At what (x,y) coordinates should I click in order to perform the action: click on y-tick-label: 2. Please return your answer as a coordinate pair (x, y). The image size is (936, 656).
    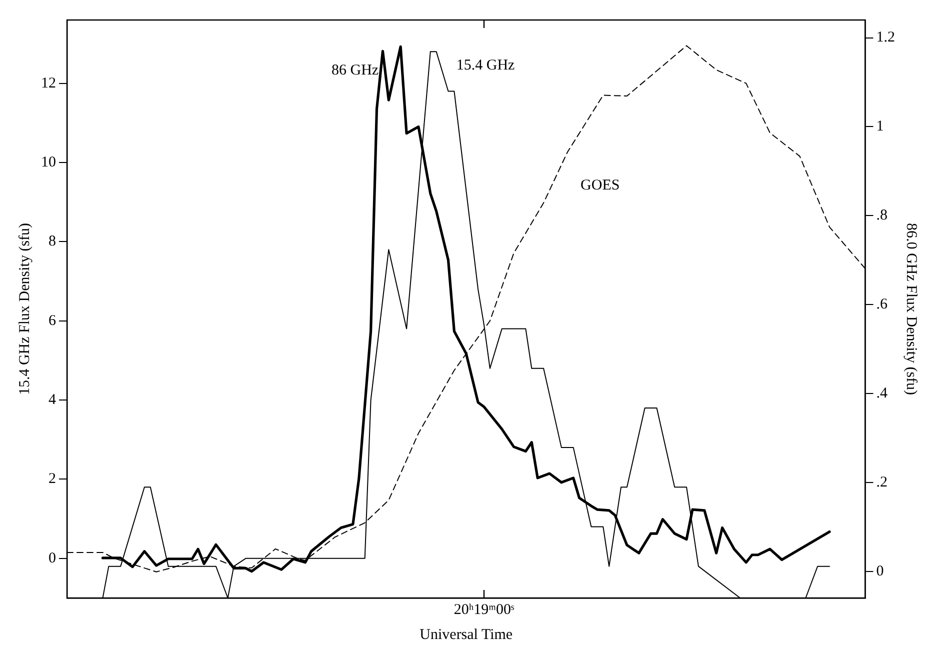
    Looking at the image, I should click on (52, 479).